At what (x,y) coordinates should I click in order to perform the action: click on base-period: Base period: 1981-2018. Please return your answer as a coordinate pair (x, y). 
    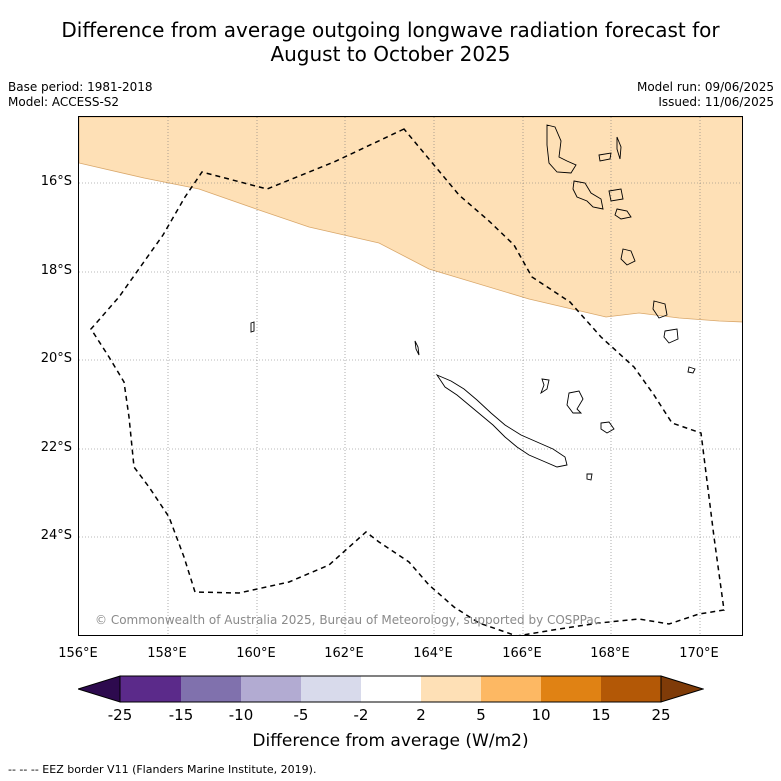
    Looking at the image, I should click on (80, 87).